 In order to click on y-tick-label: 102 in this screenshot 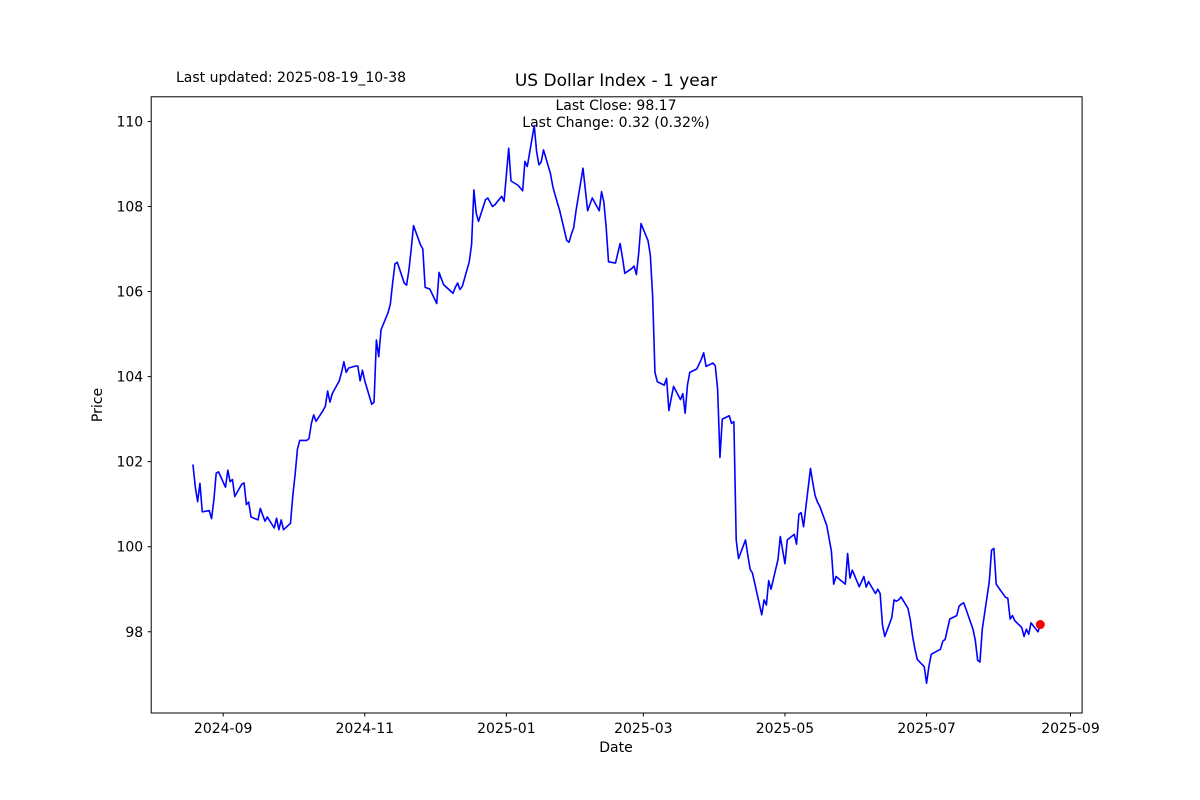, I will do `click(129, 463)`.